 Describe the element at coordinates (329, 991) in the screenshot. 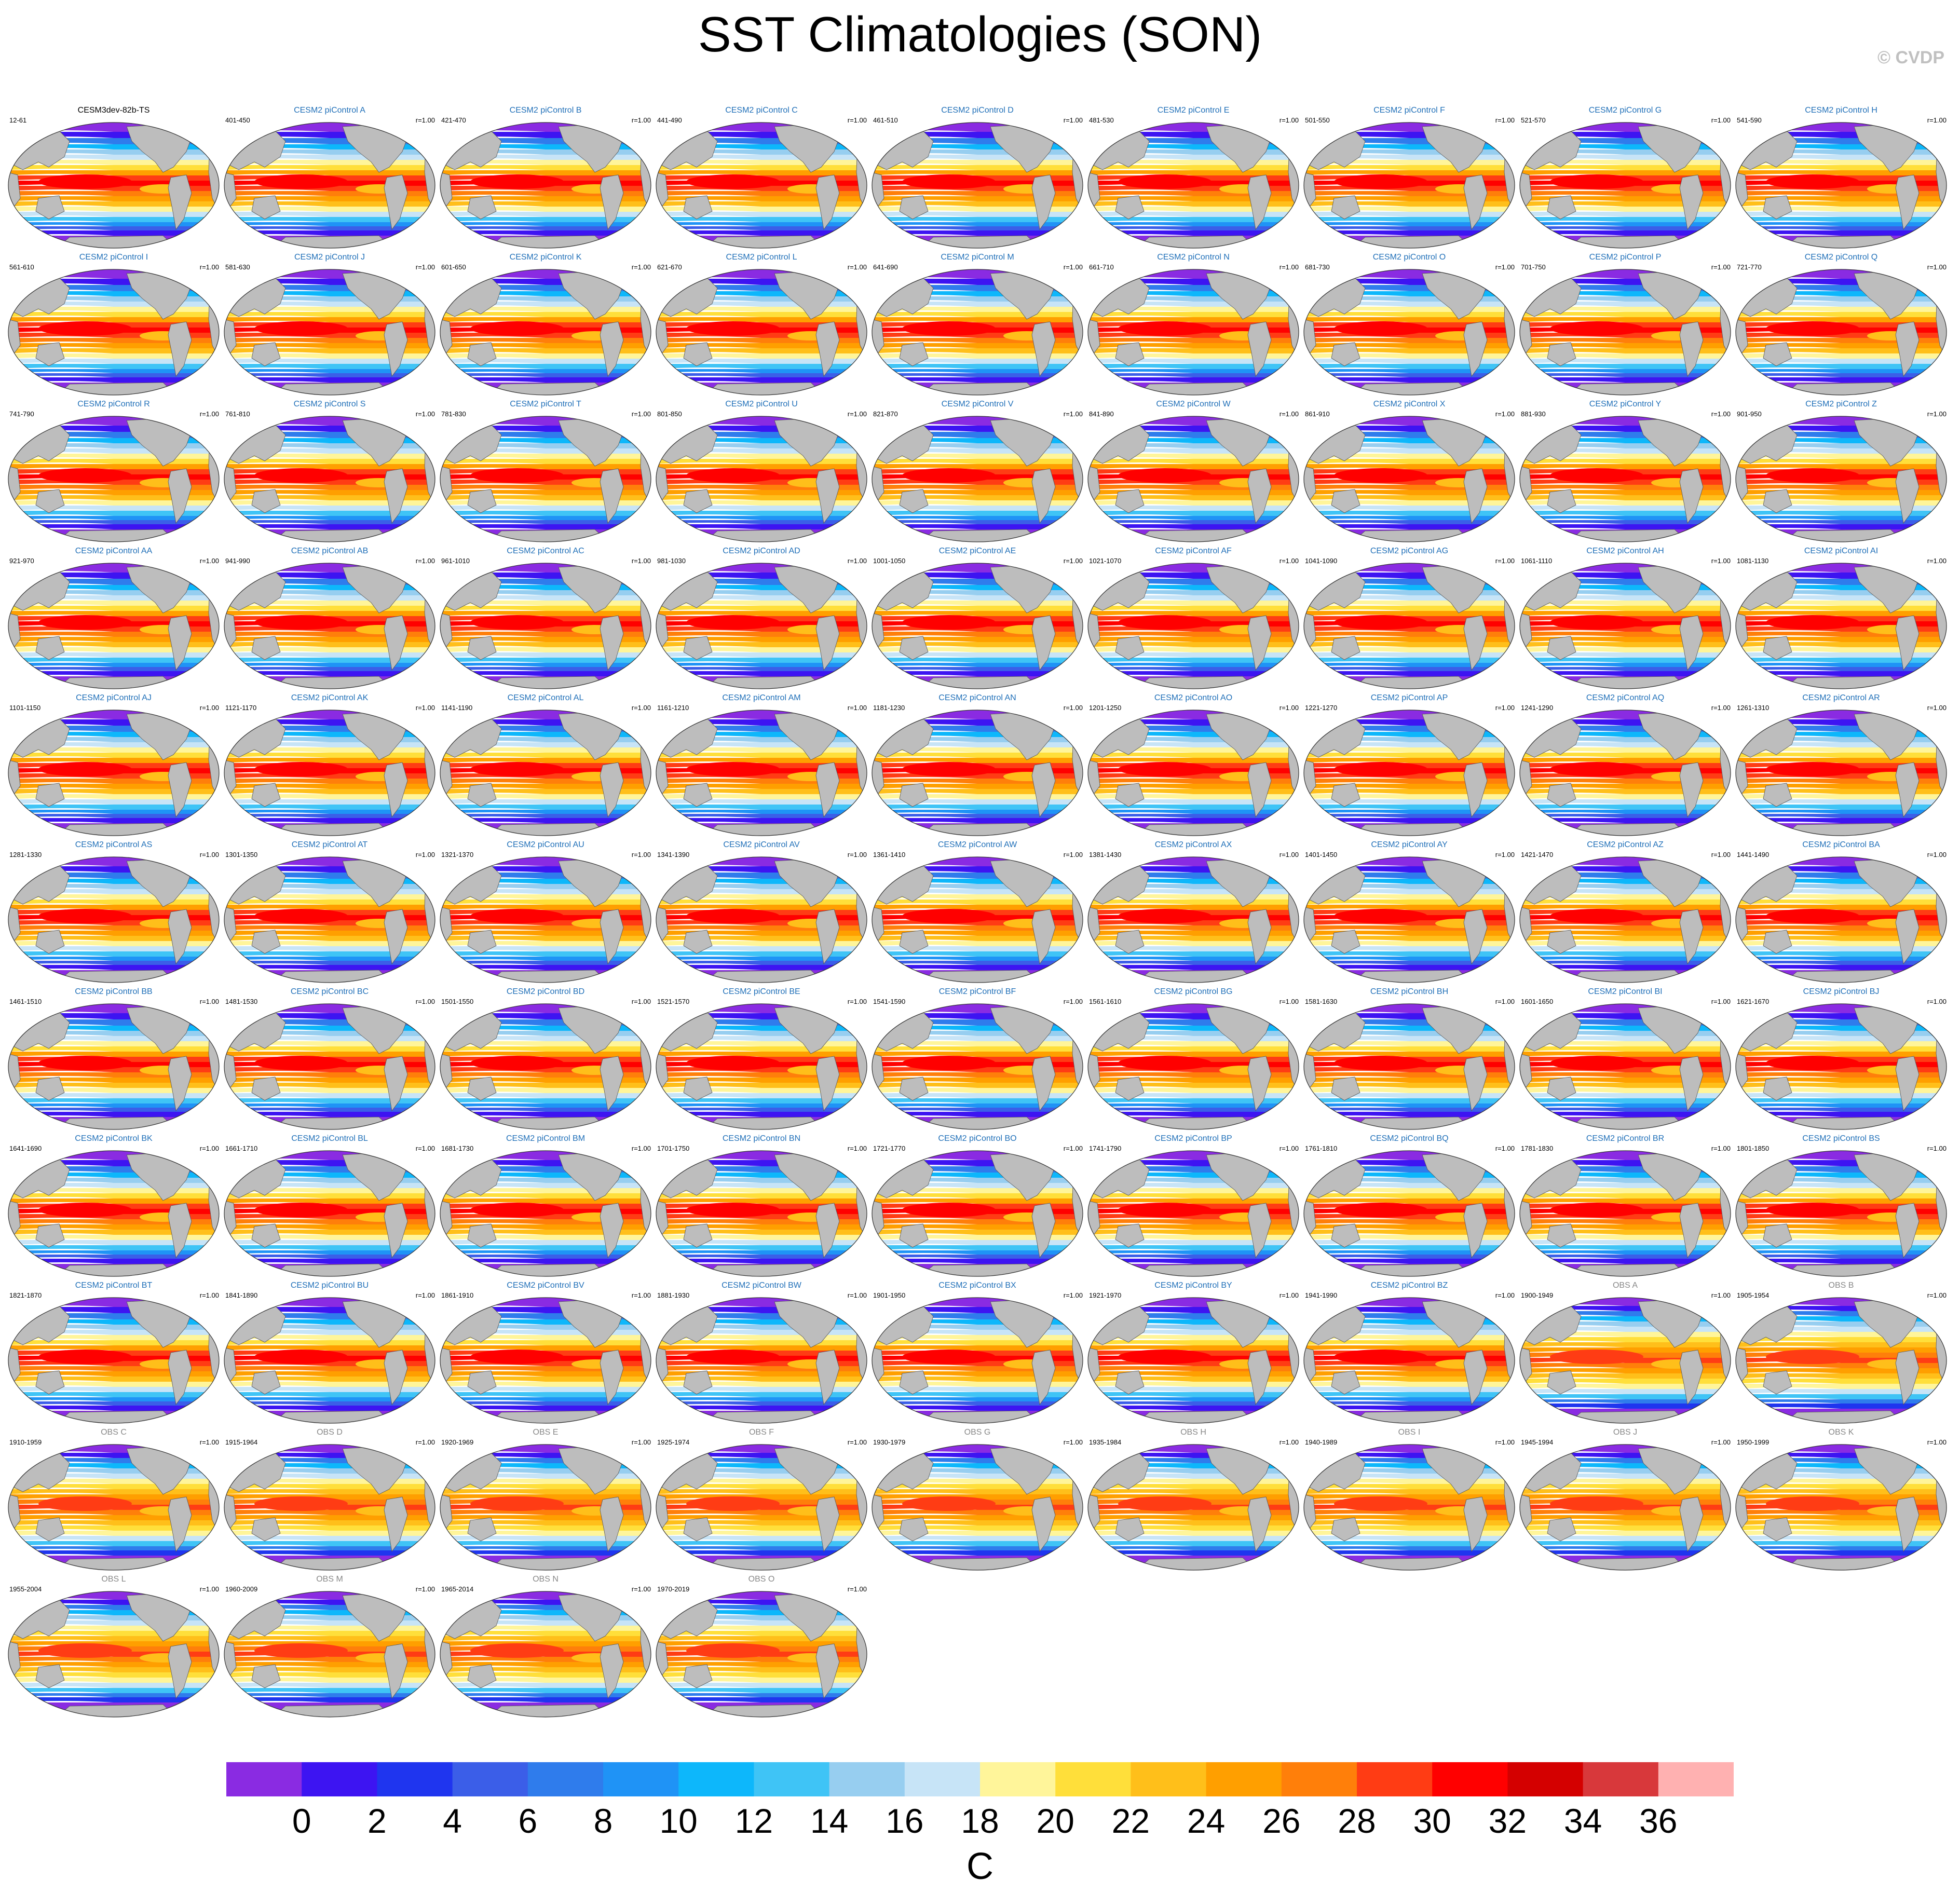

I see `panel-title: CESM2 piControl BC` at that location.